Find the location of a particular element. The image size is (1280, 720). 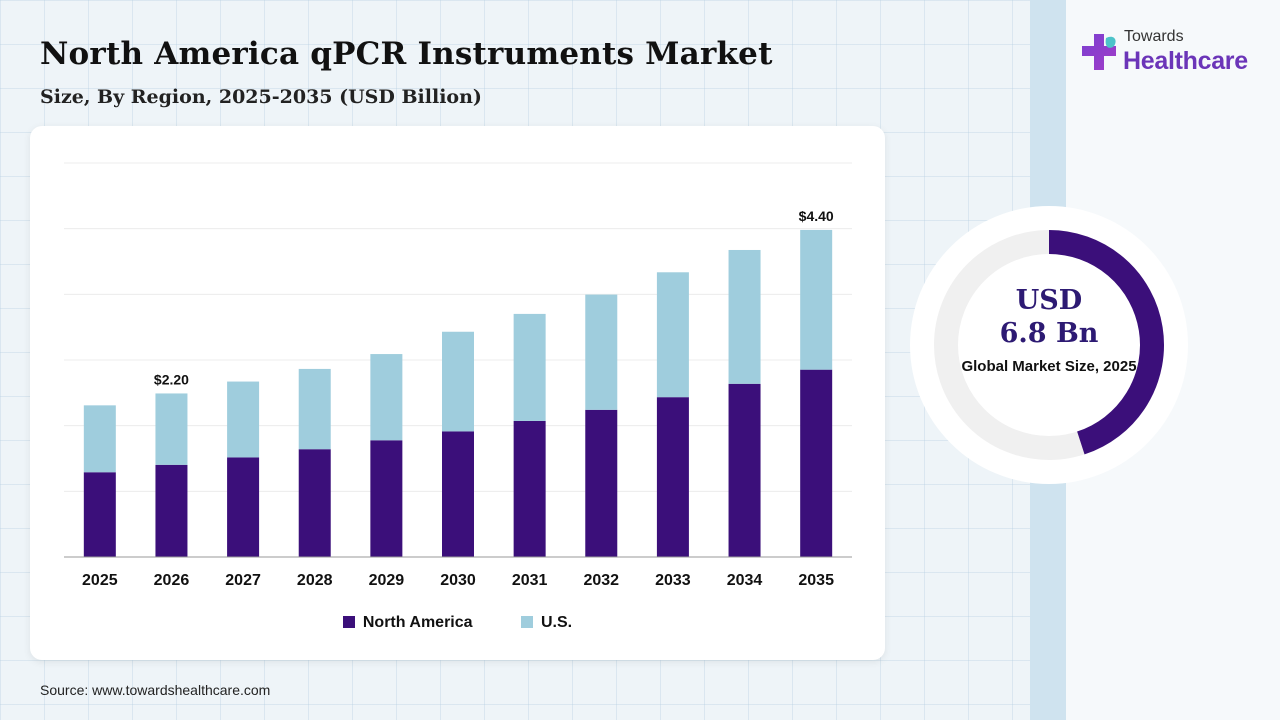

logo-big-text: Healthcare is located at coordinates (1185, 61).